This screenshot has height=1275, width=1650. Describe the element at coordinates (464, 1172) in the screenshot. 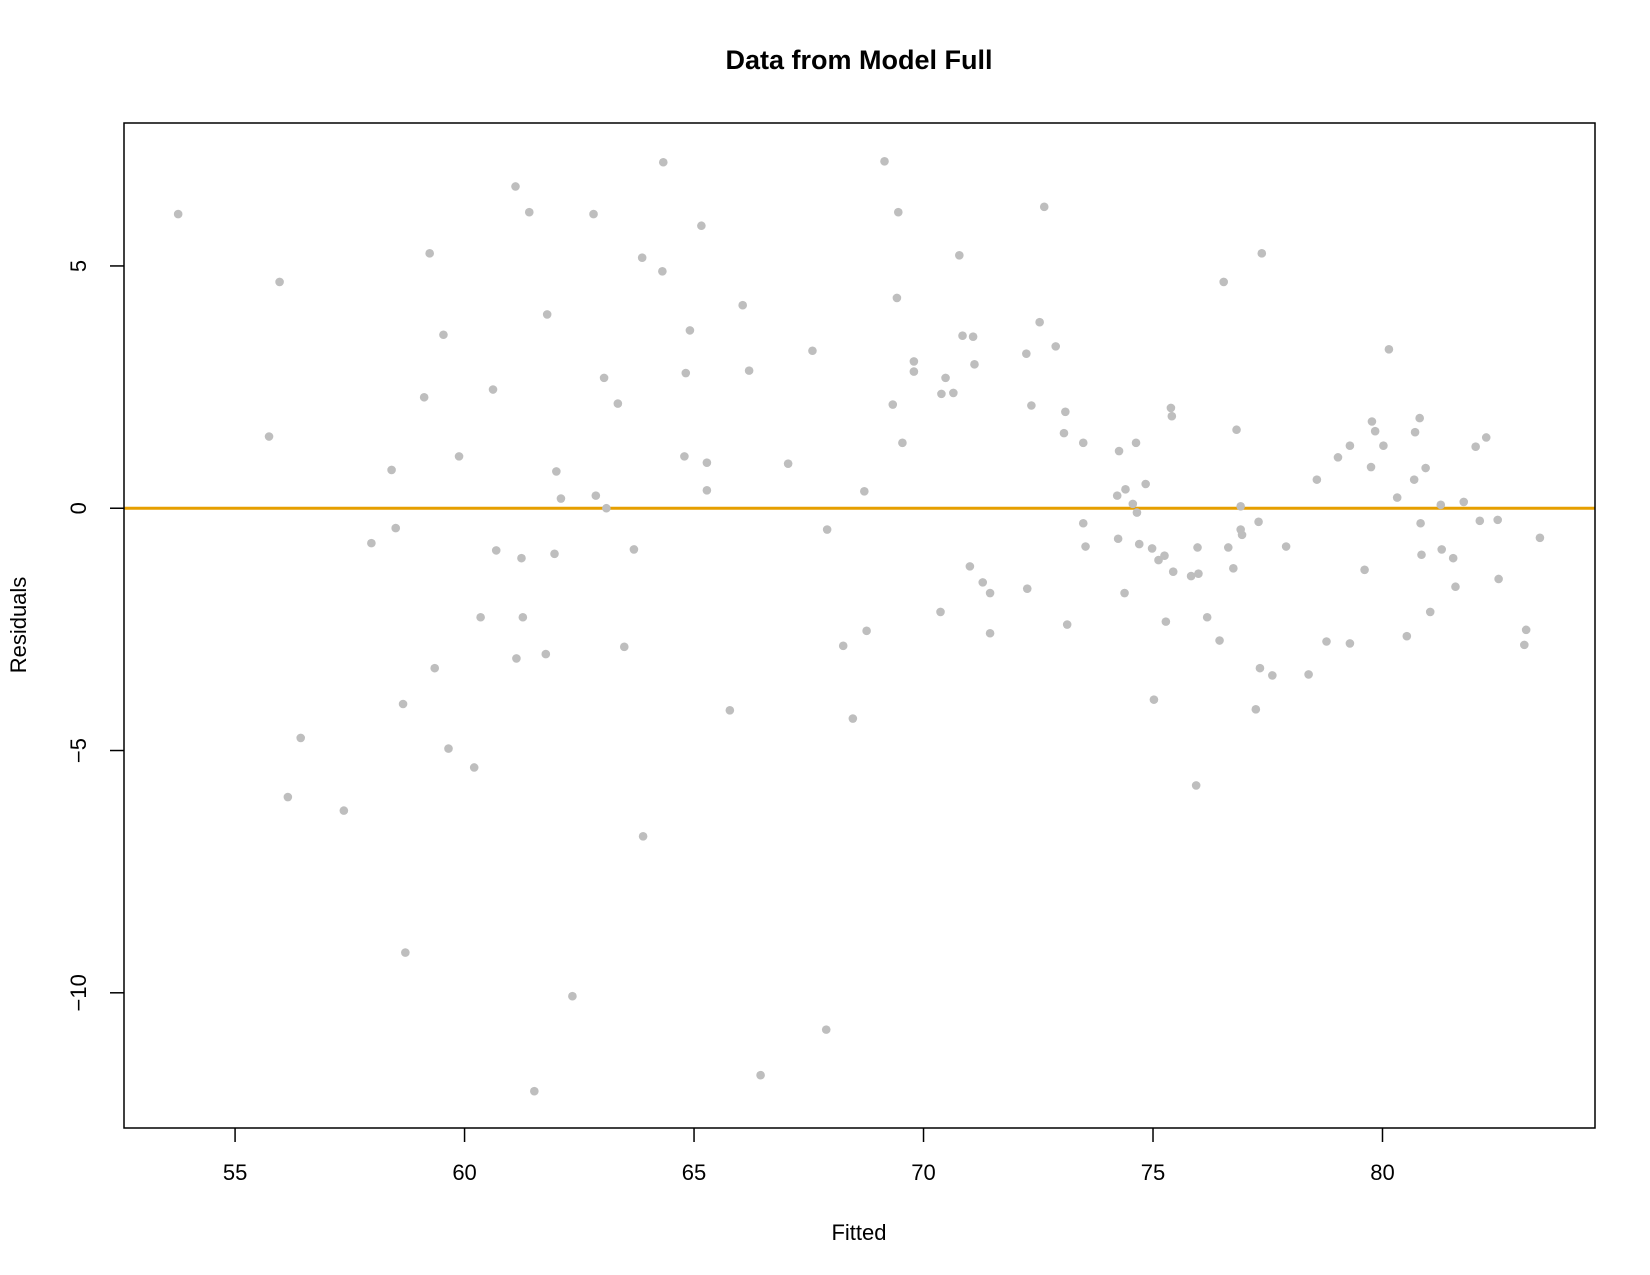

I see `x-tick-label: 60` at that location.